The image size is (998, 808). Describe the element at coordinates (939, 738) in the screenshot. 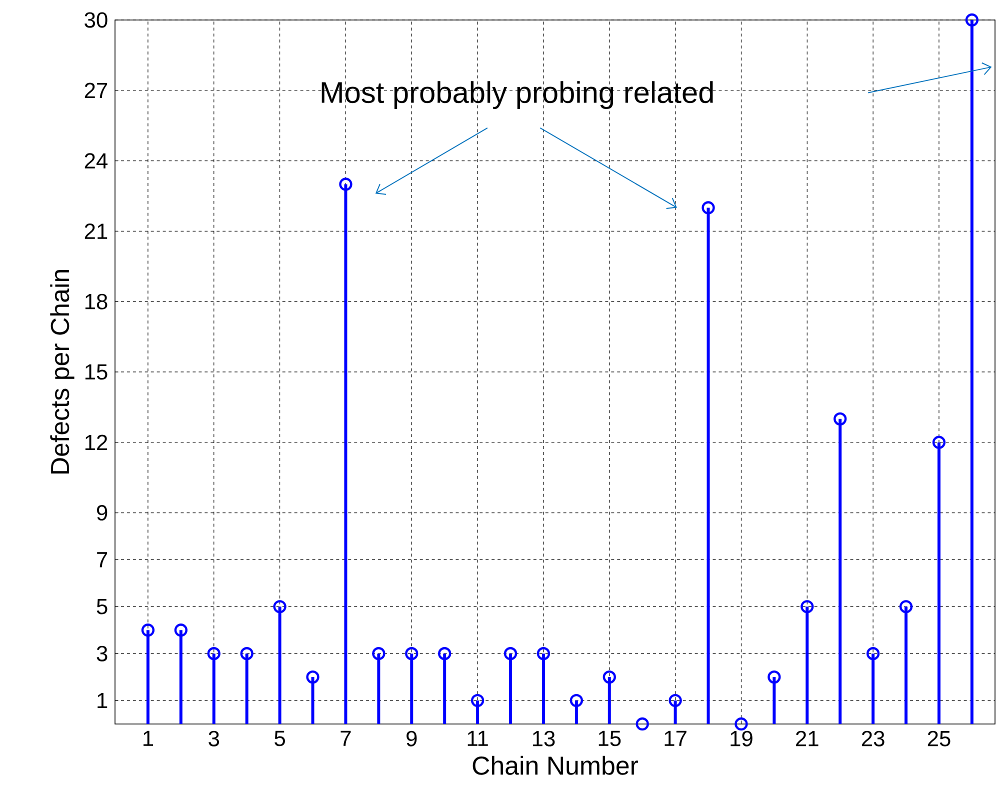

I see `x-tick-label: 25` at that location.